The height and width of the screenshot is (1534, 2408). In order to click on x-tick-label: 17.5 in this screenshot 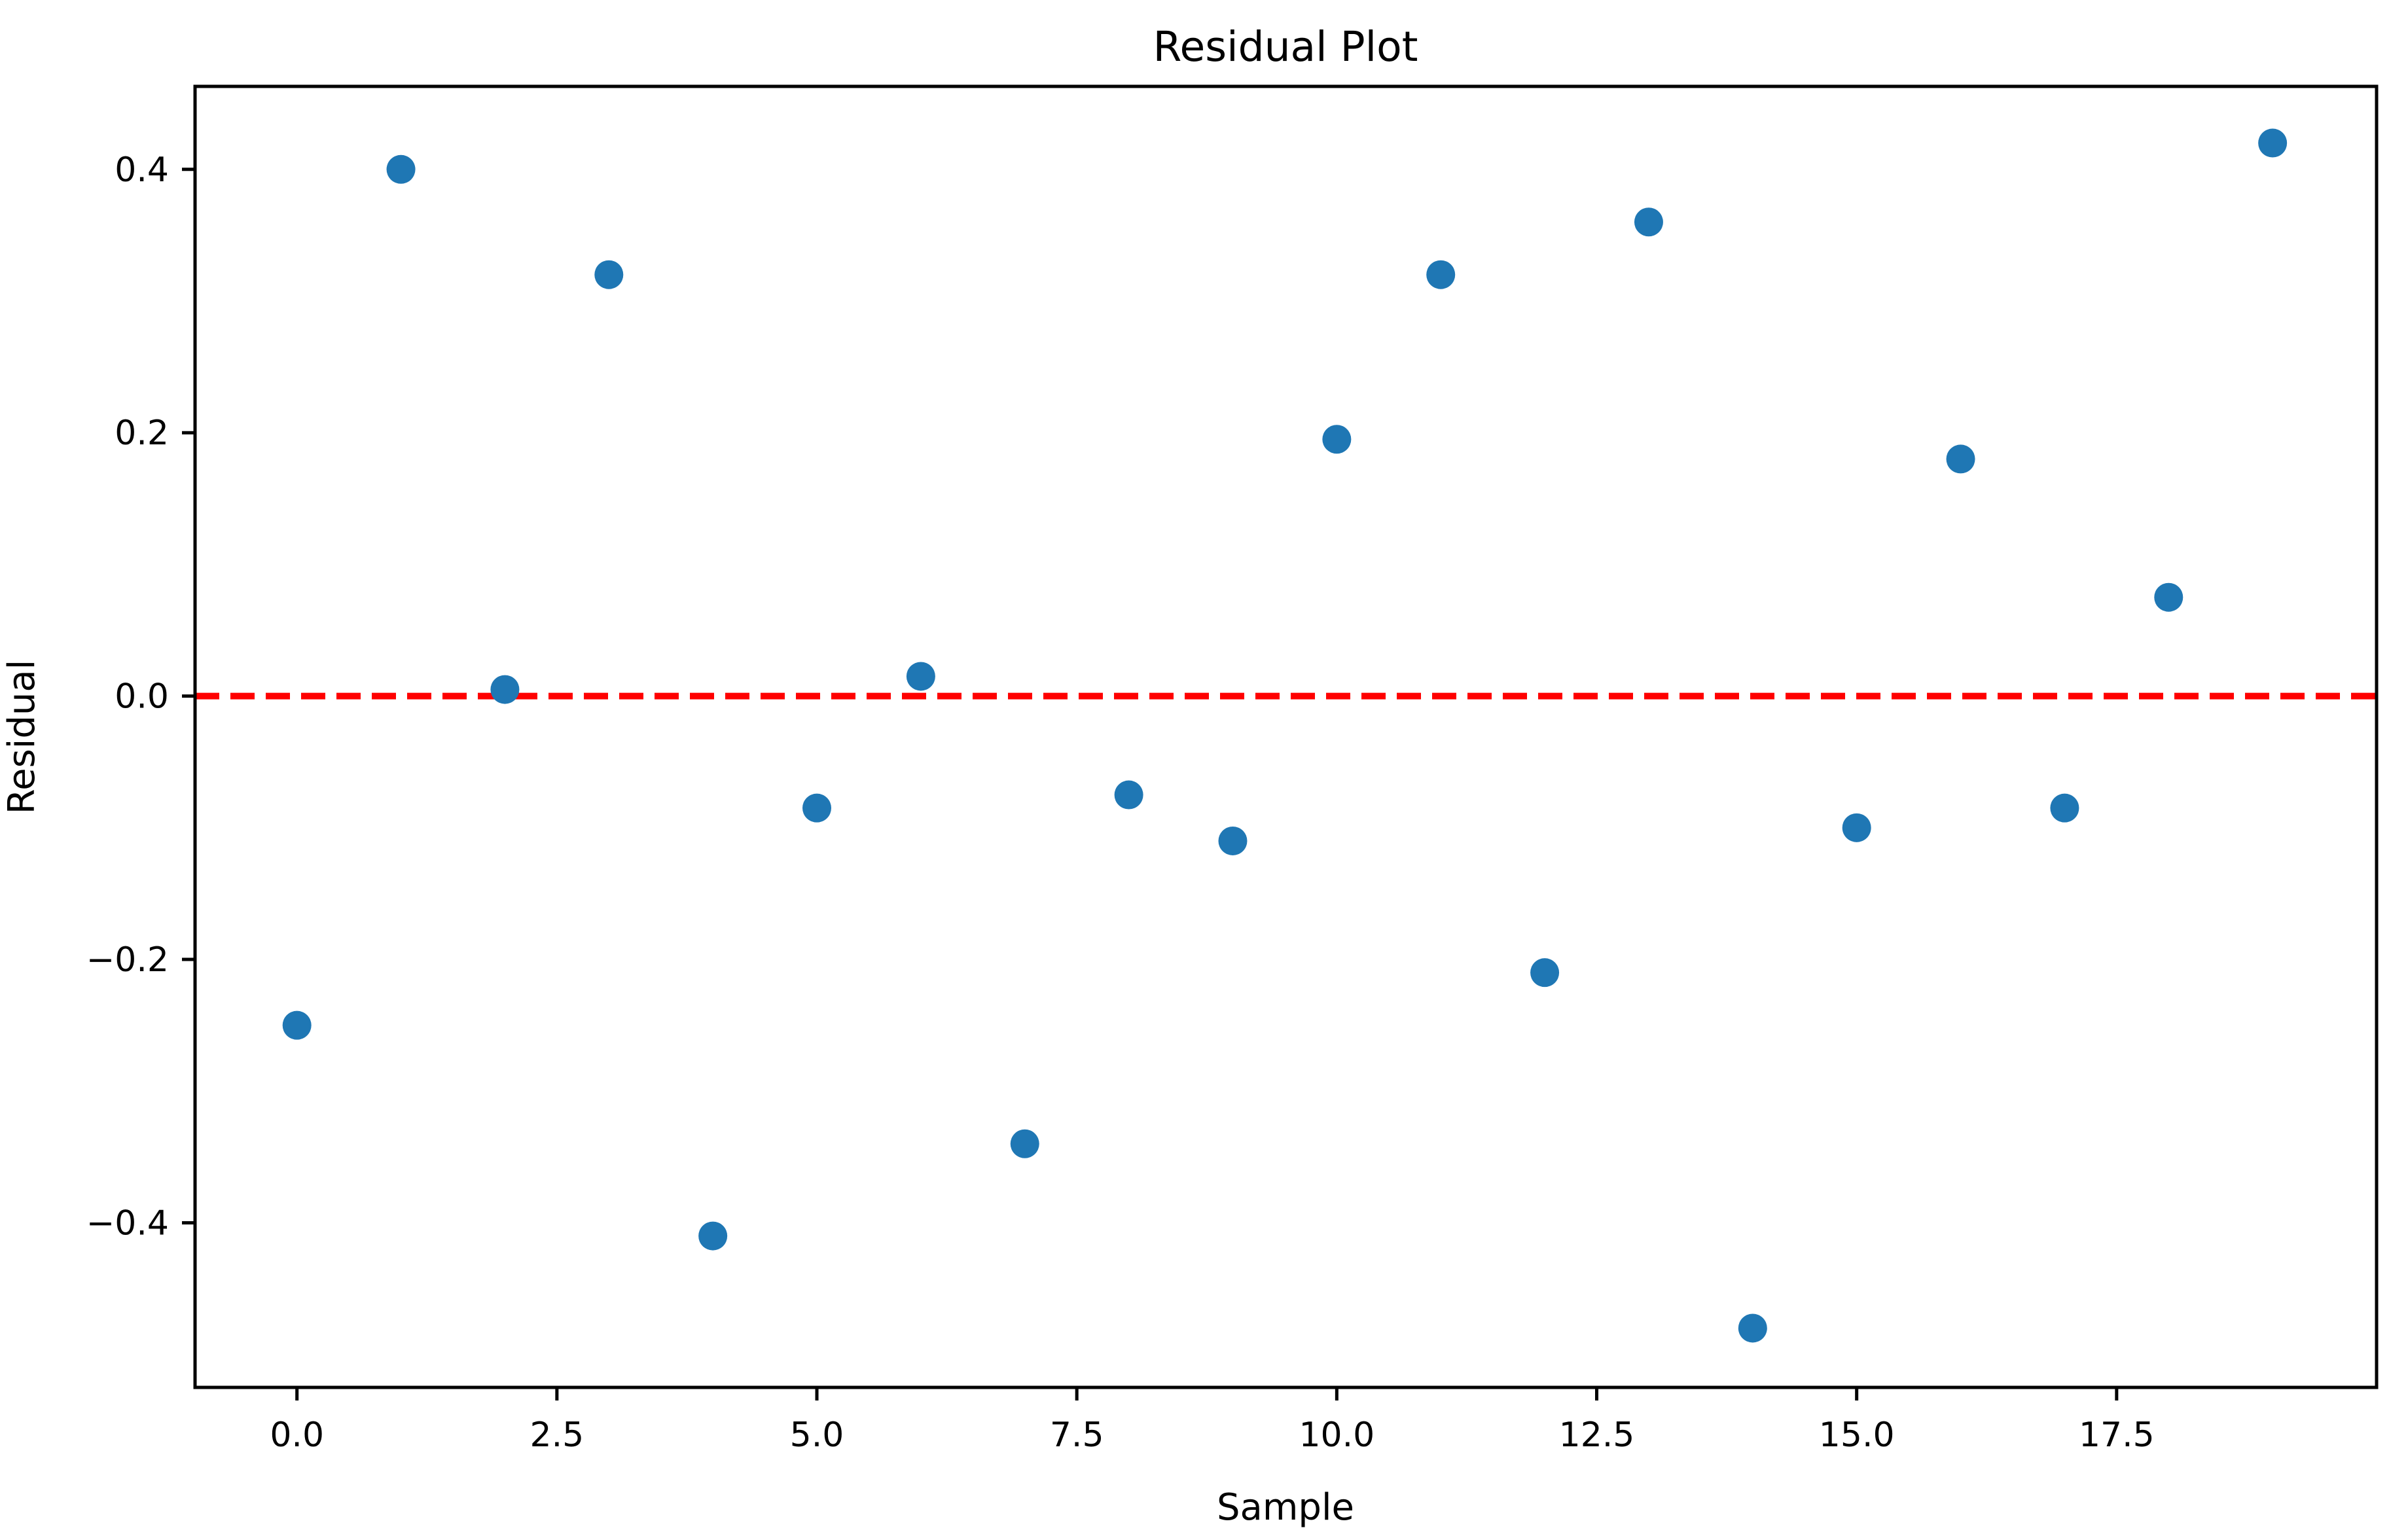, I will do `click(2117, 1436)`.